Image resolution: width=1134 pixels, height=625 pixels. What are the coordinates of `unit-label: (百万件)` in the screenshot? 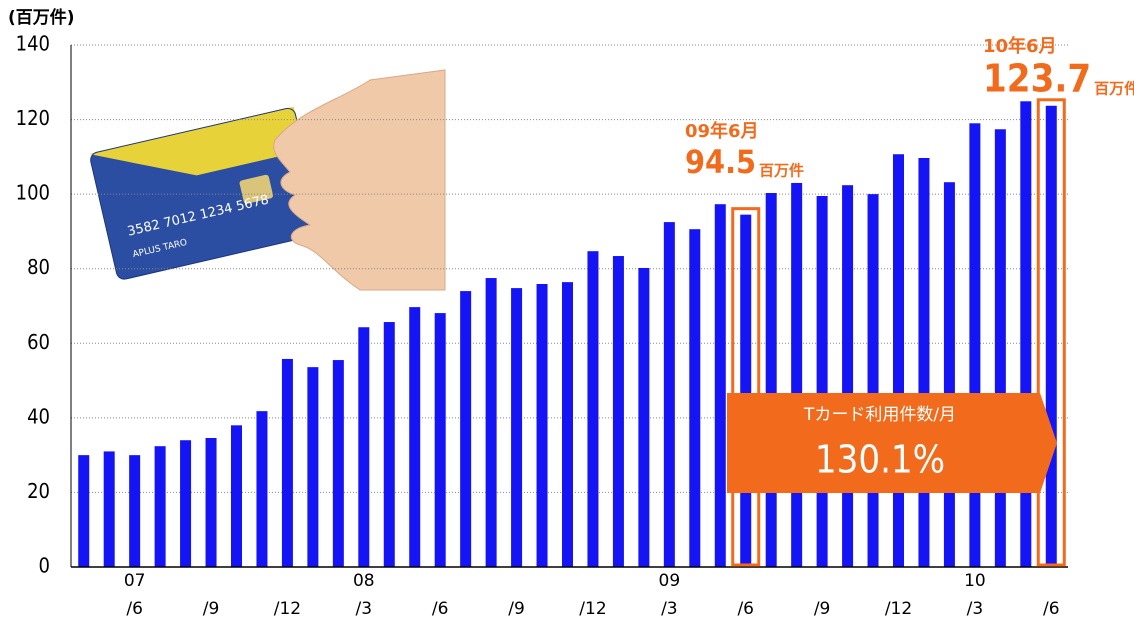 It's located at (41, 17).